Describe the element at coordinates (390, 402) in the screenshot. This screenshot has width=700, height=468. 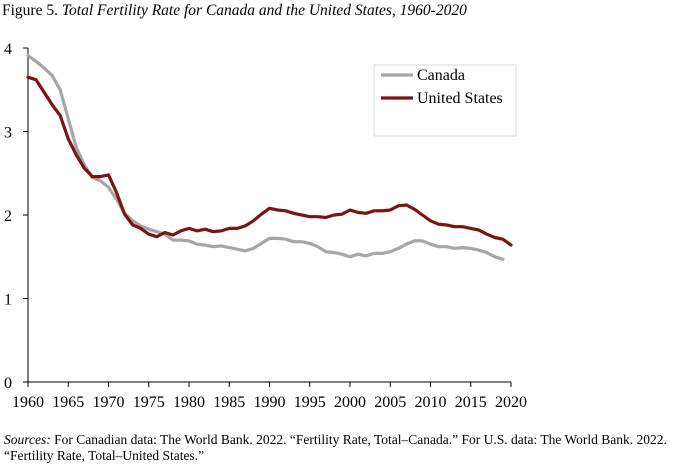
I see `x-tick-label: 2005` at that location.